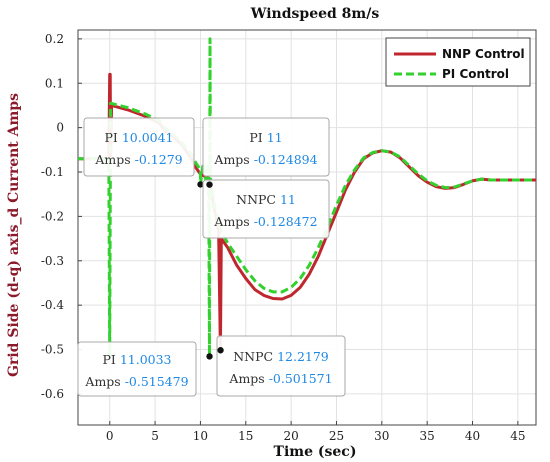 This screenshot has width=550, height=462. What do you see at coordinates (245, 436) in the screenshot?
I see `x-tick-label: 15` at bounding box center [245, 436].